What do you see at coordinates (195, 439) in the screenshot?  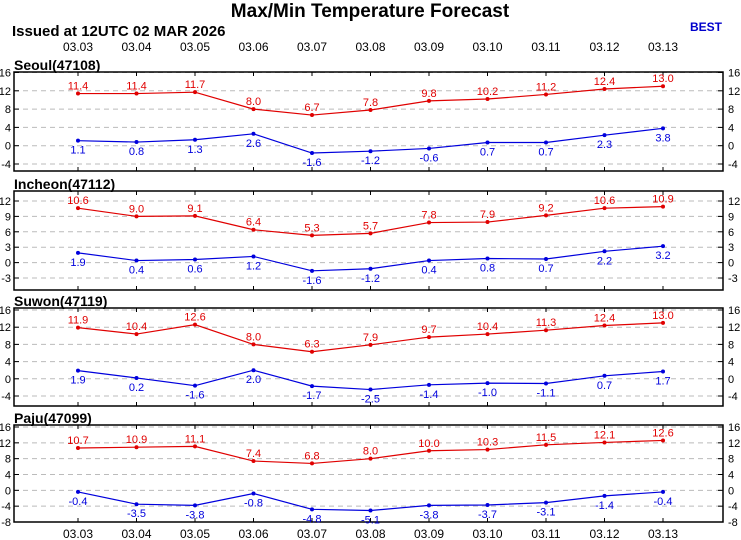 I see `max-temp-label: 11.1` at bounding box center [195, 439].